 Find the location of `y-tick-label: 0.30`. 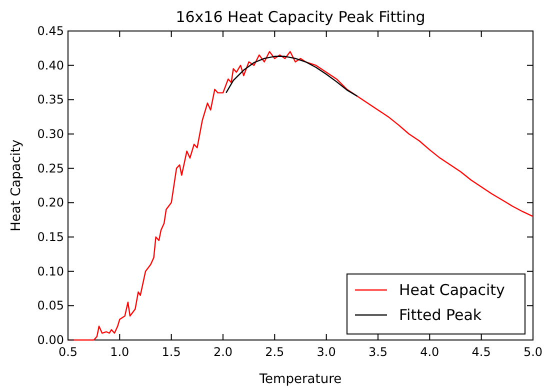

y-tick-label: 0.30 is located at coordinates (50, 134).